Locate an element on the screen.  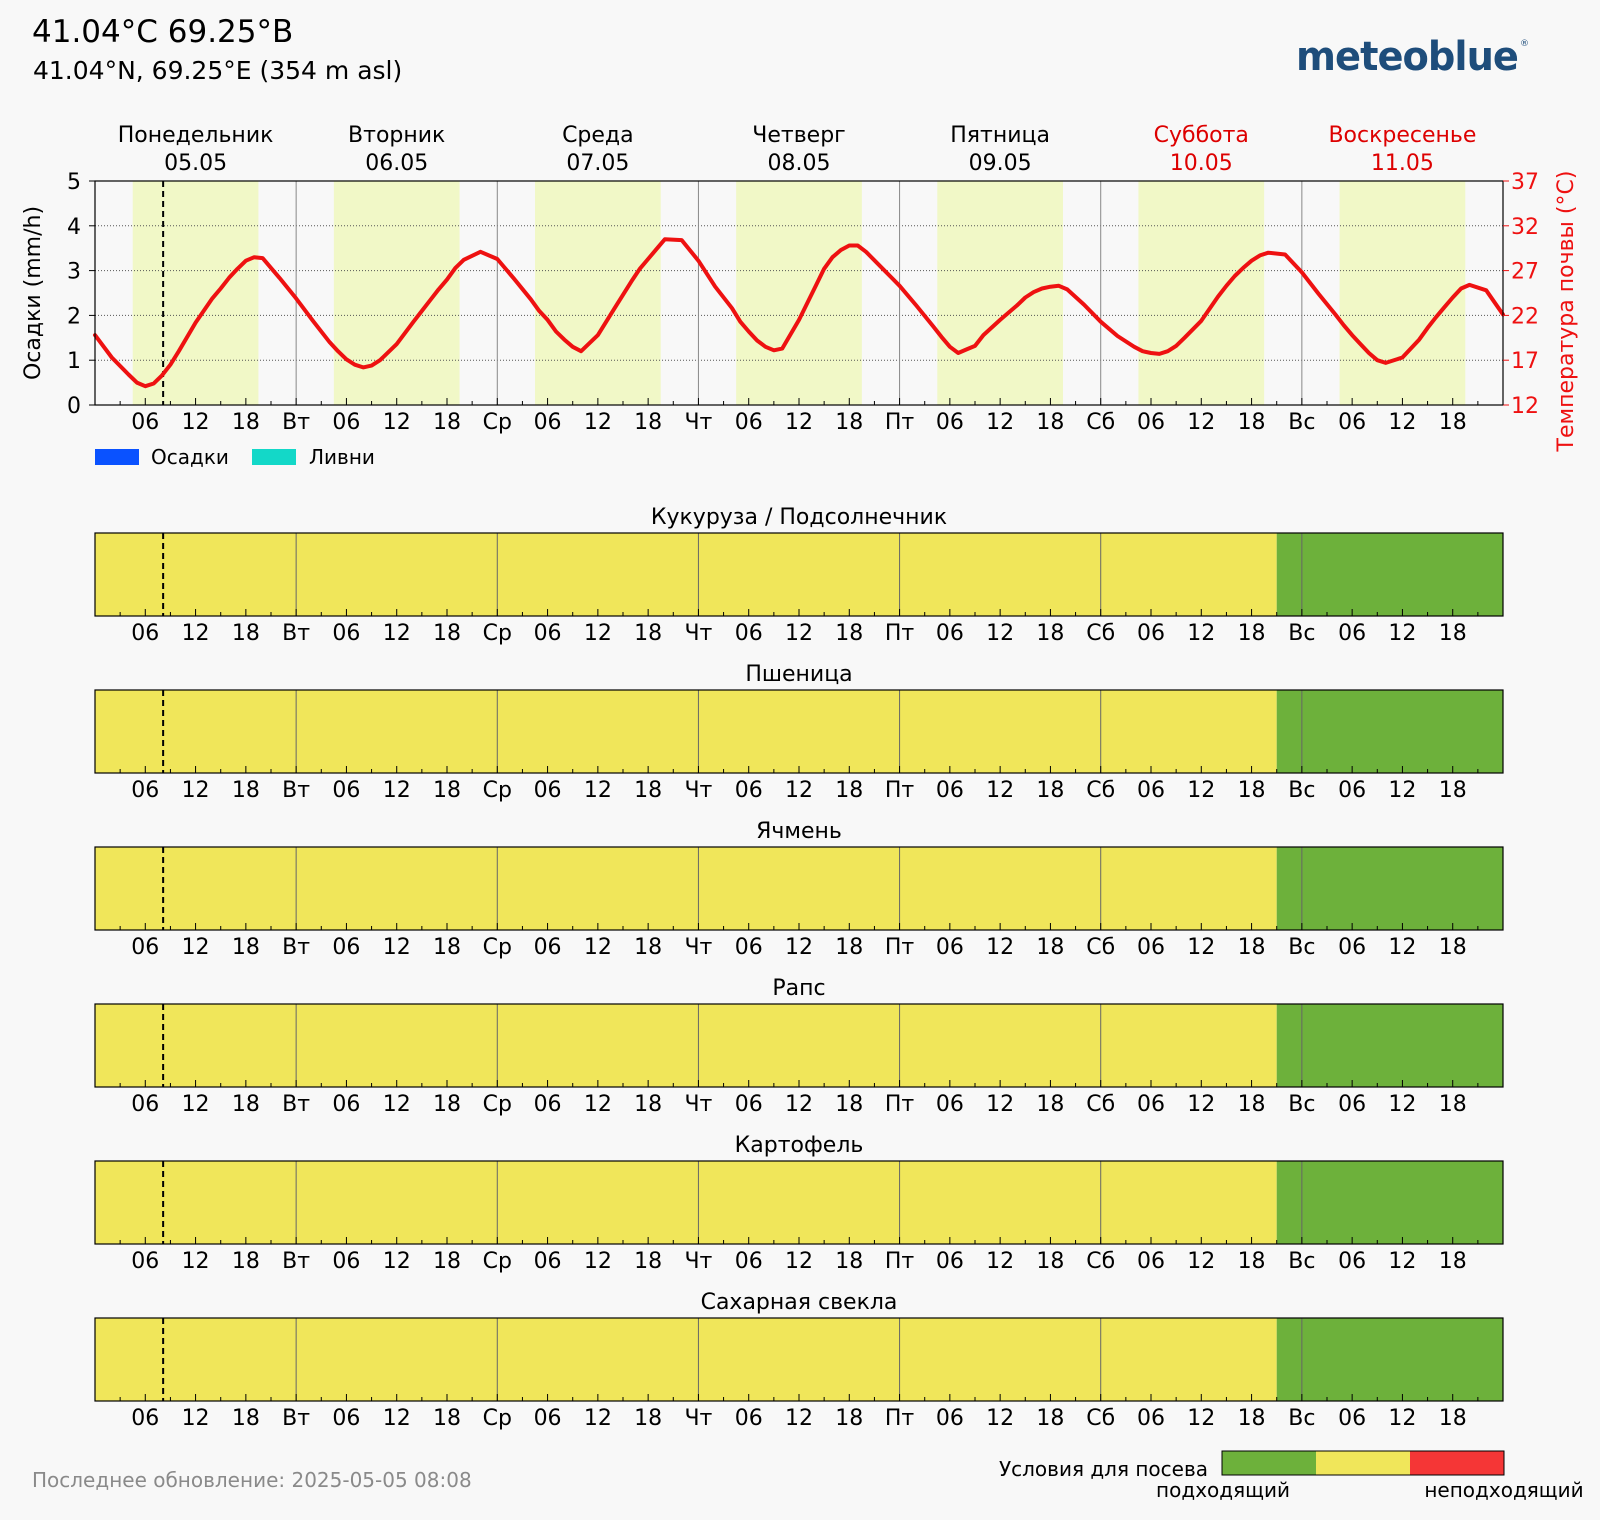
day-date-label: 09.05 is located at coordinates (1000, 163).